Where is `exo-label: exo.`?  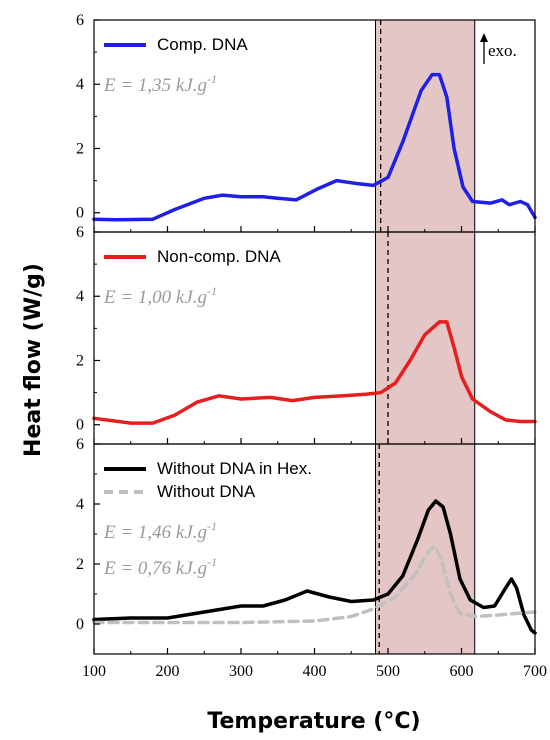 exo-label: exo. is located at coordinates (502, 50).